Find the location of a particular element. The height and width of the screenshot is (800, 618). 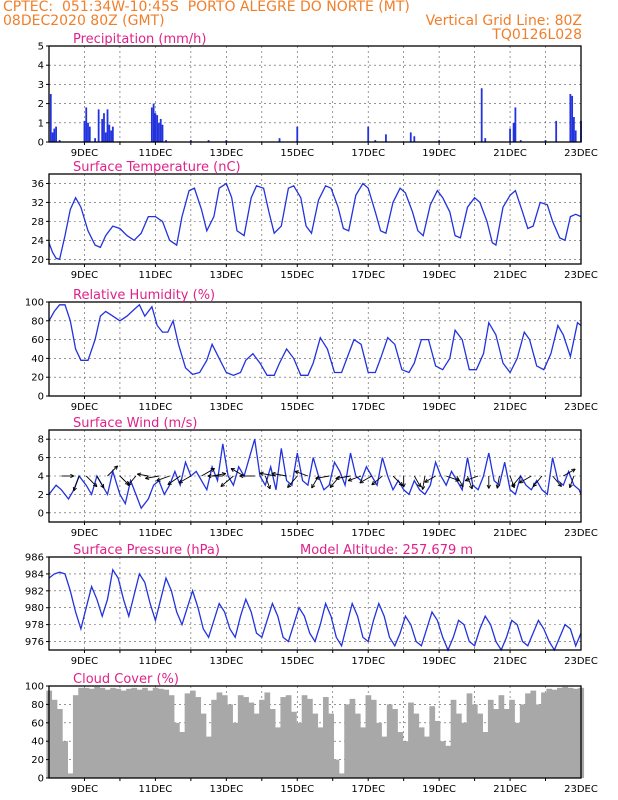

header-code: TQ0126L028 is located at coordinates (537, 35).